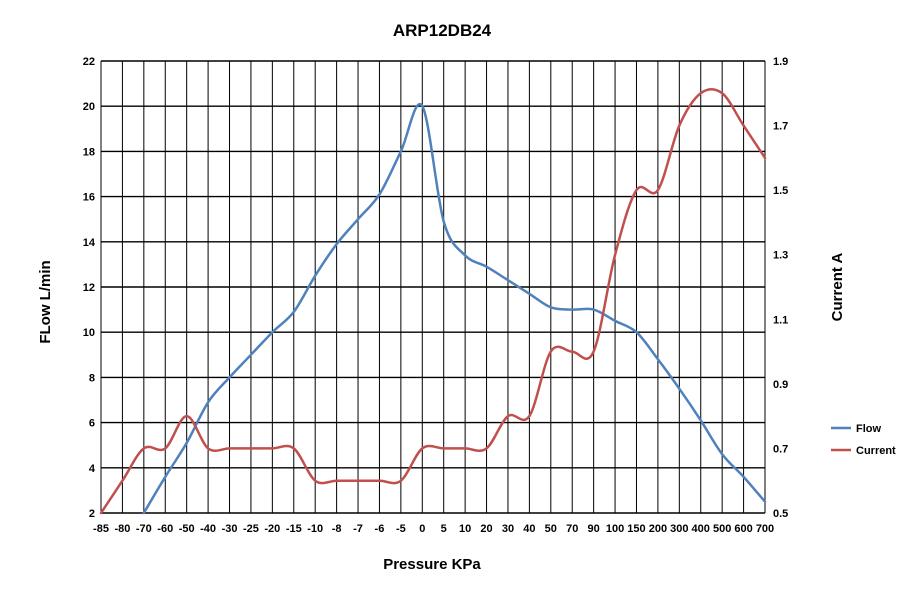 The width and height of the screenshot is (913, 591). I want to click on x-tick-label: 0, so click(422, 529).